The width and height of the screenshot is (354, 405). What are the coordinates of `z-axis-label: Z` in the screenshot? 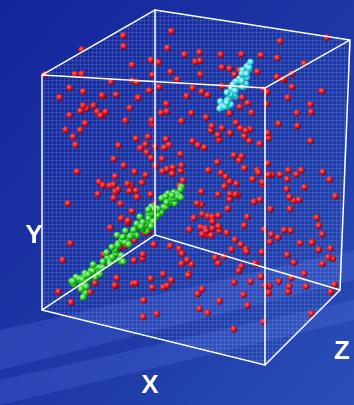 It's located at (342, 350).